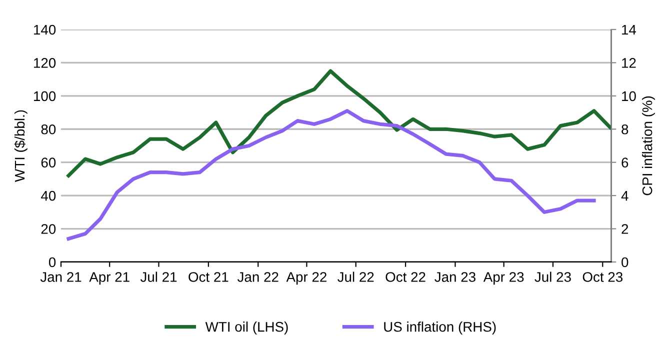  What do you see at coordinates (625, 129) in the screenshot?
I see `y2-tick-label: 8` at bounding box center [625, 129].